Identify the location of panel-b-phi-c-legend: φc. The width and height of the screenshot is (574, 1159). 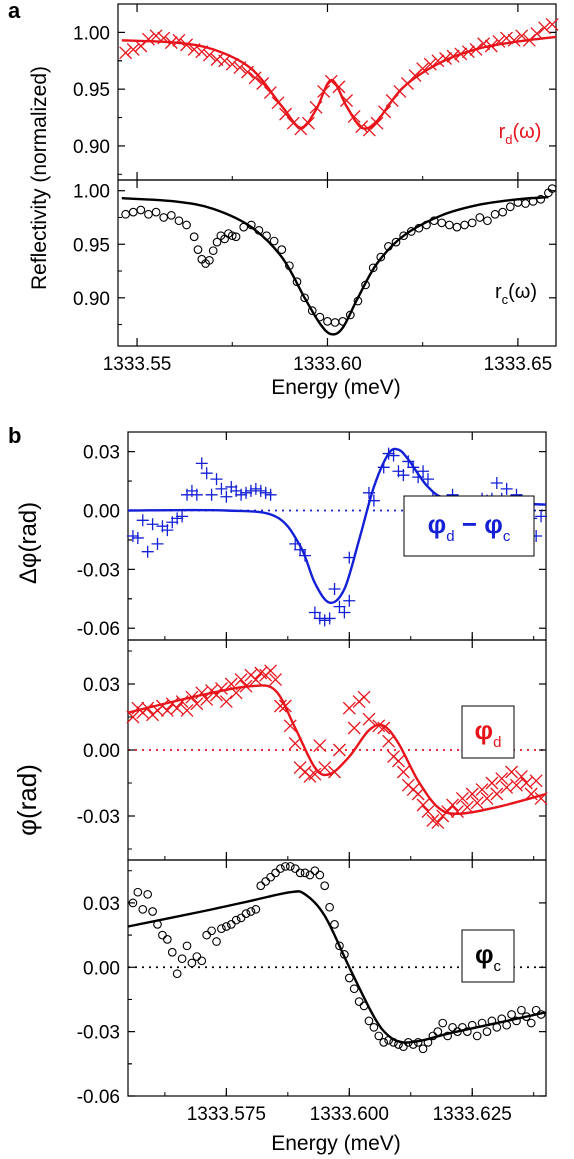
(488, 957).